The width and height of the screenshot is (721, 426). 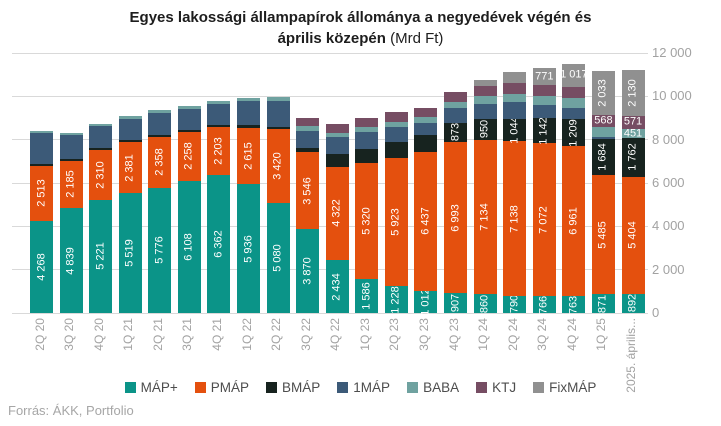 What do you see at coordinates (574, 132) in the screenshot?
I see `bar-segment: 1 209` at bounding box center [574, 132].